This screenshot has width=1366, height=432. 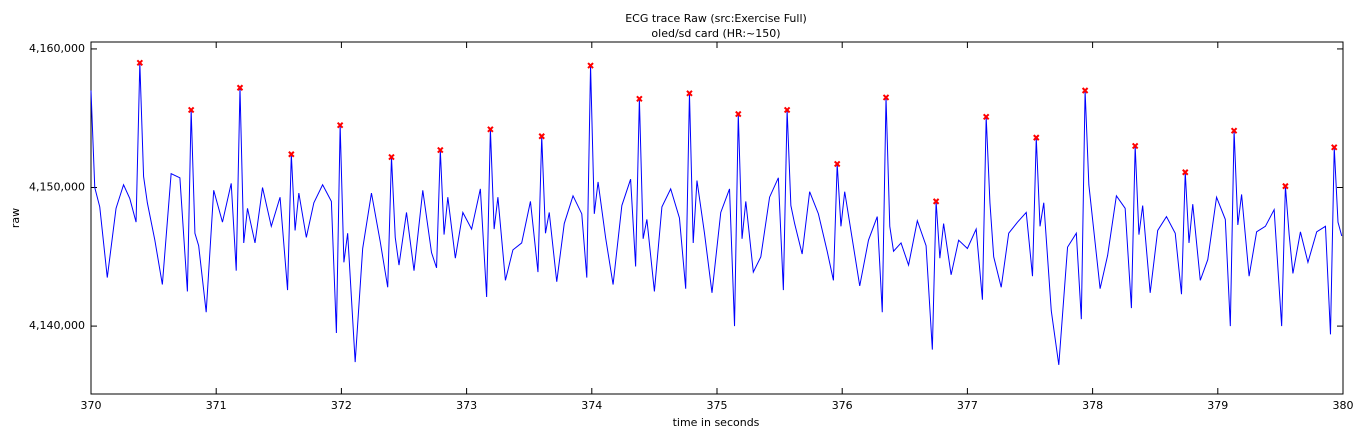 What do you see at coordinates (57, 48) in the screenshot?
I see `y-tick-label: 4,160,000` at bounding box center [57, 48].